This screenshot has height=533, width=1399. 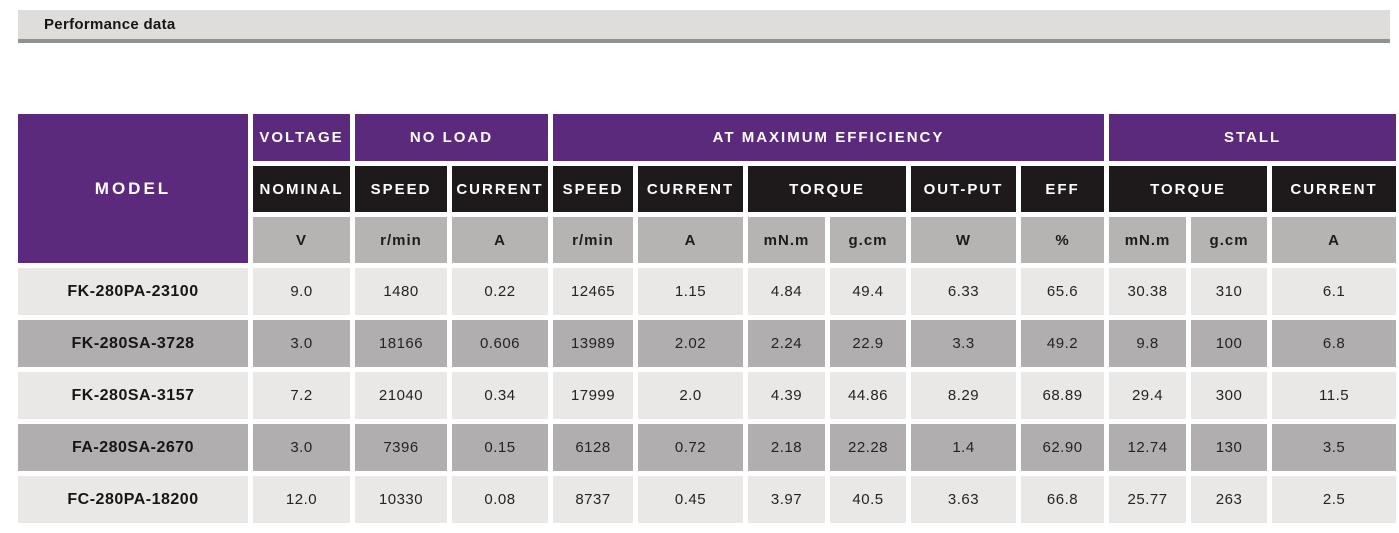 I want to click on cell-maxeff-torque-gcm: 49.4, so click(x=868, y=291).